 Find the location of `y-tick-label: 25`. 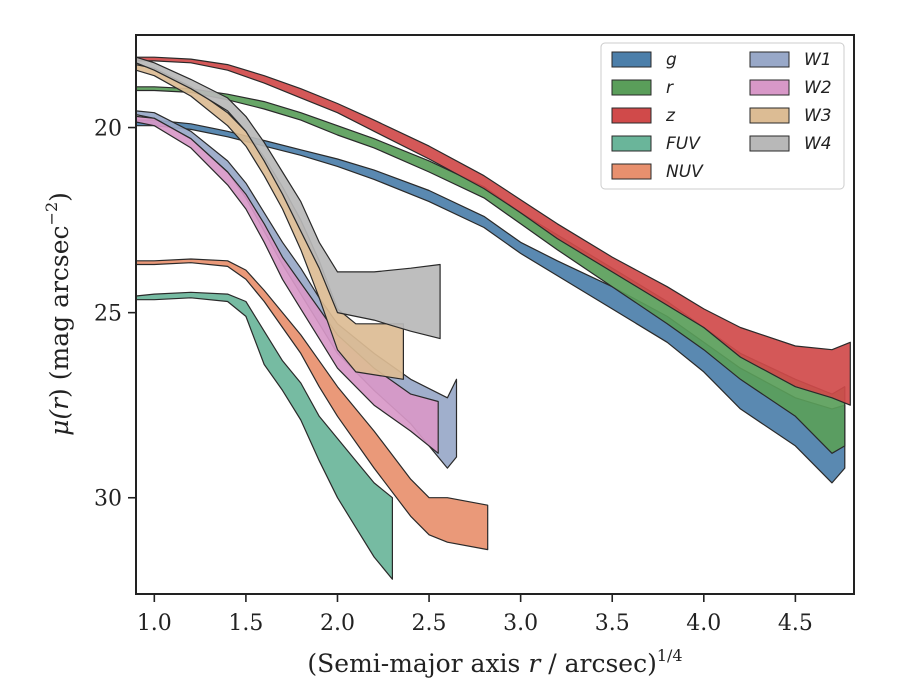

y-tick-label: 25 is located at coordinates (108, 314).